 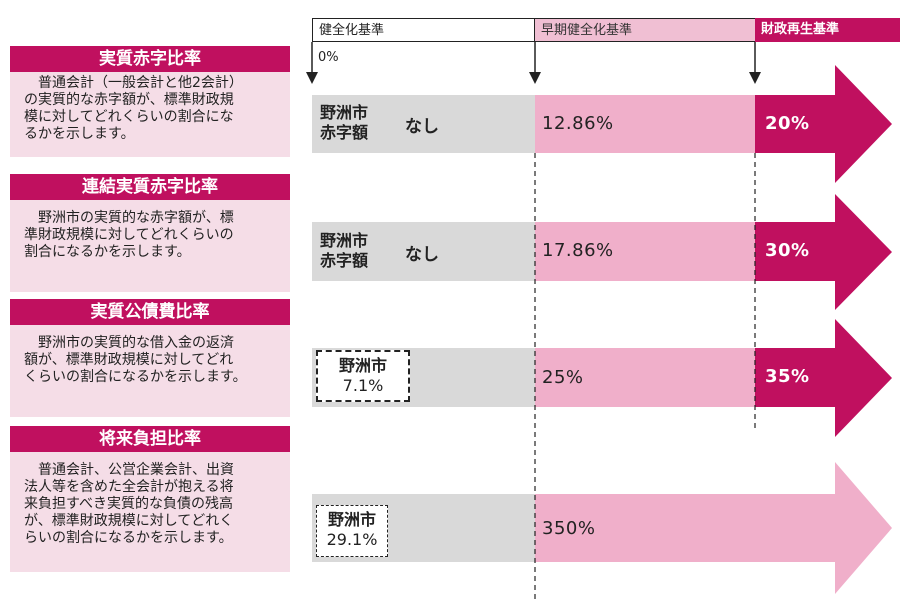 I want to click on row2-city-label: 野洲市 赤字額, so click(x=344, y=251).